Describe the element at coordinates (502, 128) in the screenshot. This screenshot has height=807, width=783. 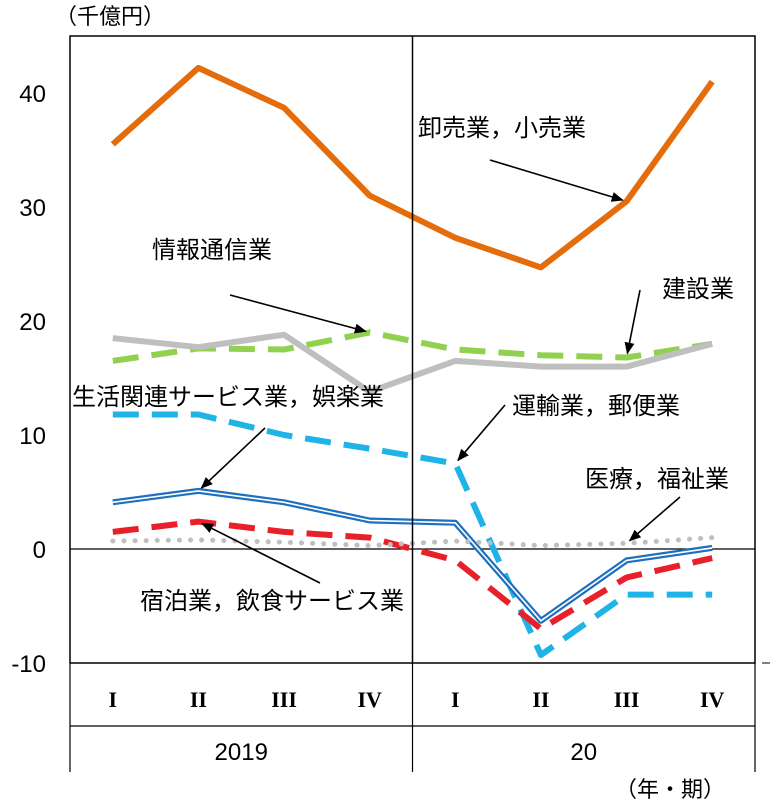
I see `annotation-label: 卸売業，小売業` at that location.